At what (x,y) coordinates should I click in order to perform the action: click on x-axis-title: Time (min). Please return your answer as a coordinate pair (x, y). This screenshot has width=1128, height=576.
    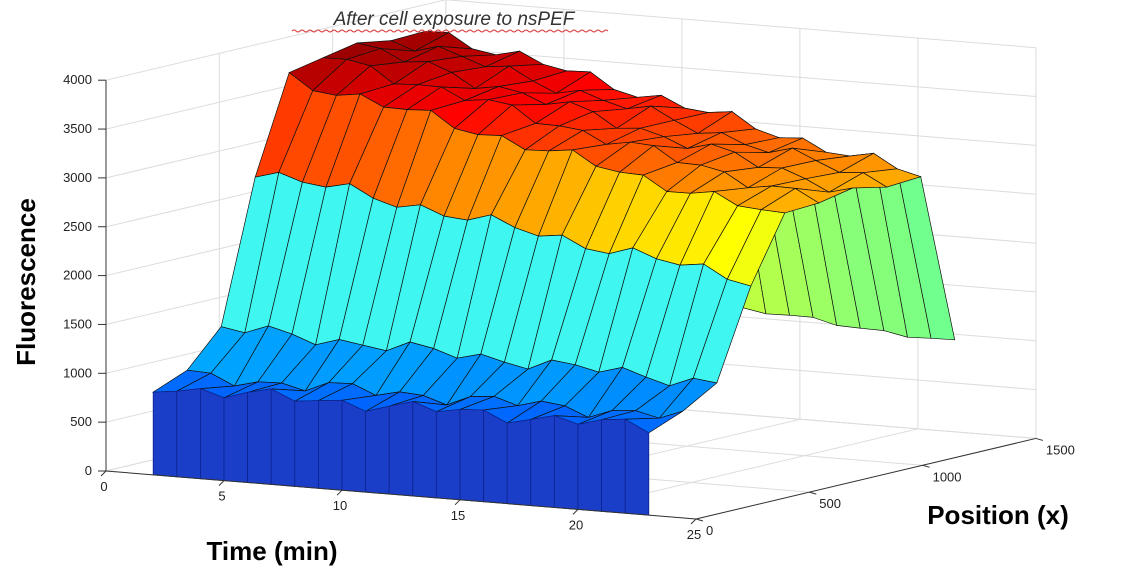
    Looking at the image, I should click on (272, 551).